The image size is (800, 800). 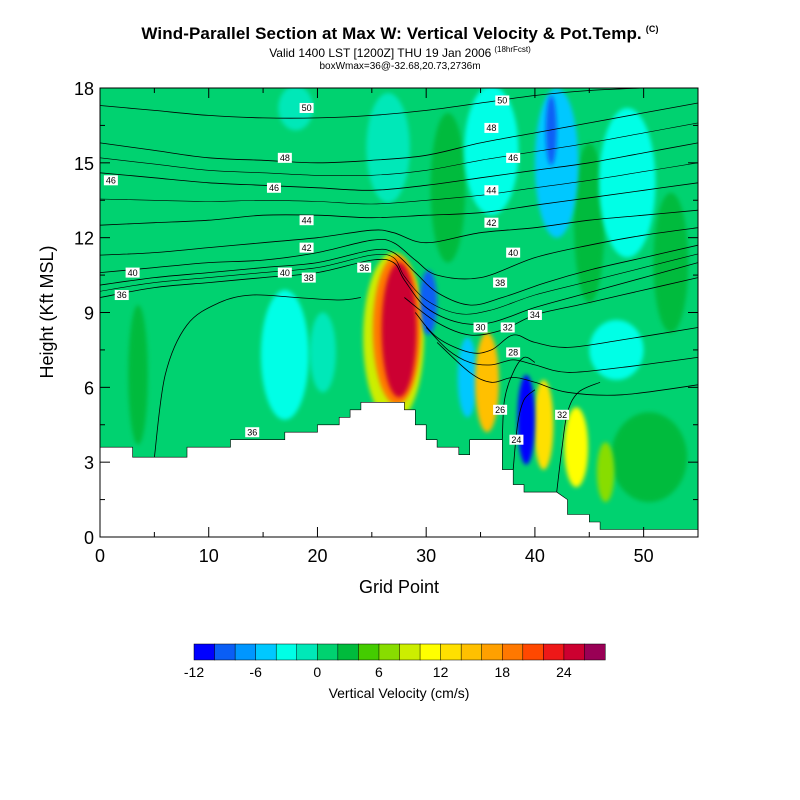 I want to click on theta-label-text: 28, so click(x=513, y=353).